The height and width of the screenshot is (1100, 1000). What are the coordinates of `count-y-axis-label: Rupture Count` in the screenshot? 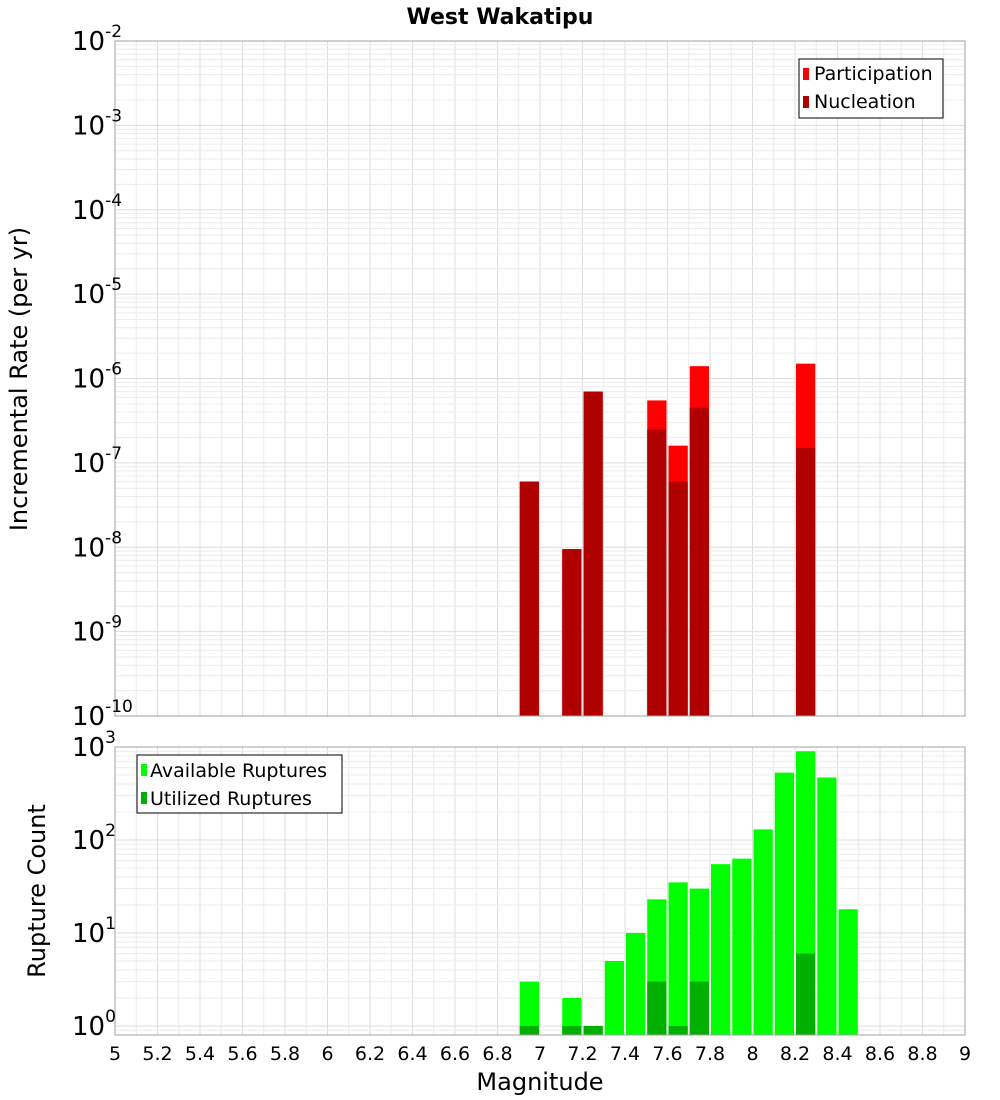 It's located at (37, 891).